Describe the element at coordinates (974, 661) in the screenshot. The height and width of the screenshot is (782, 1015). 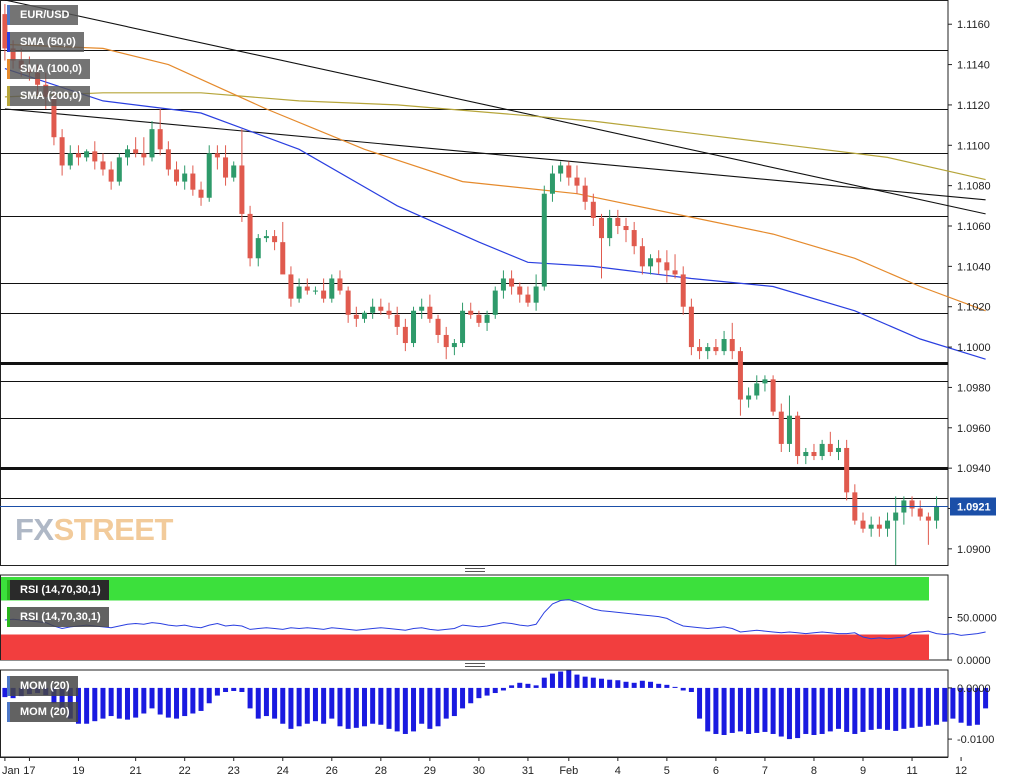
I see `rsi-tick-label-1: 0.0000` at that location.